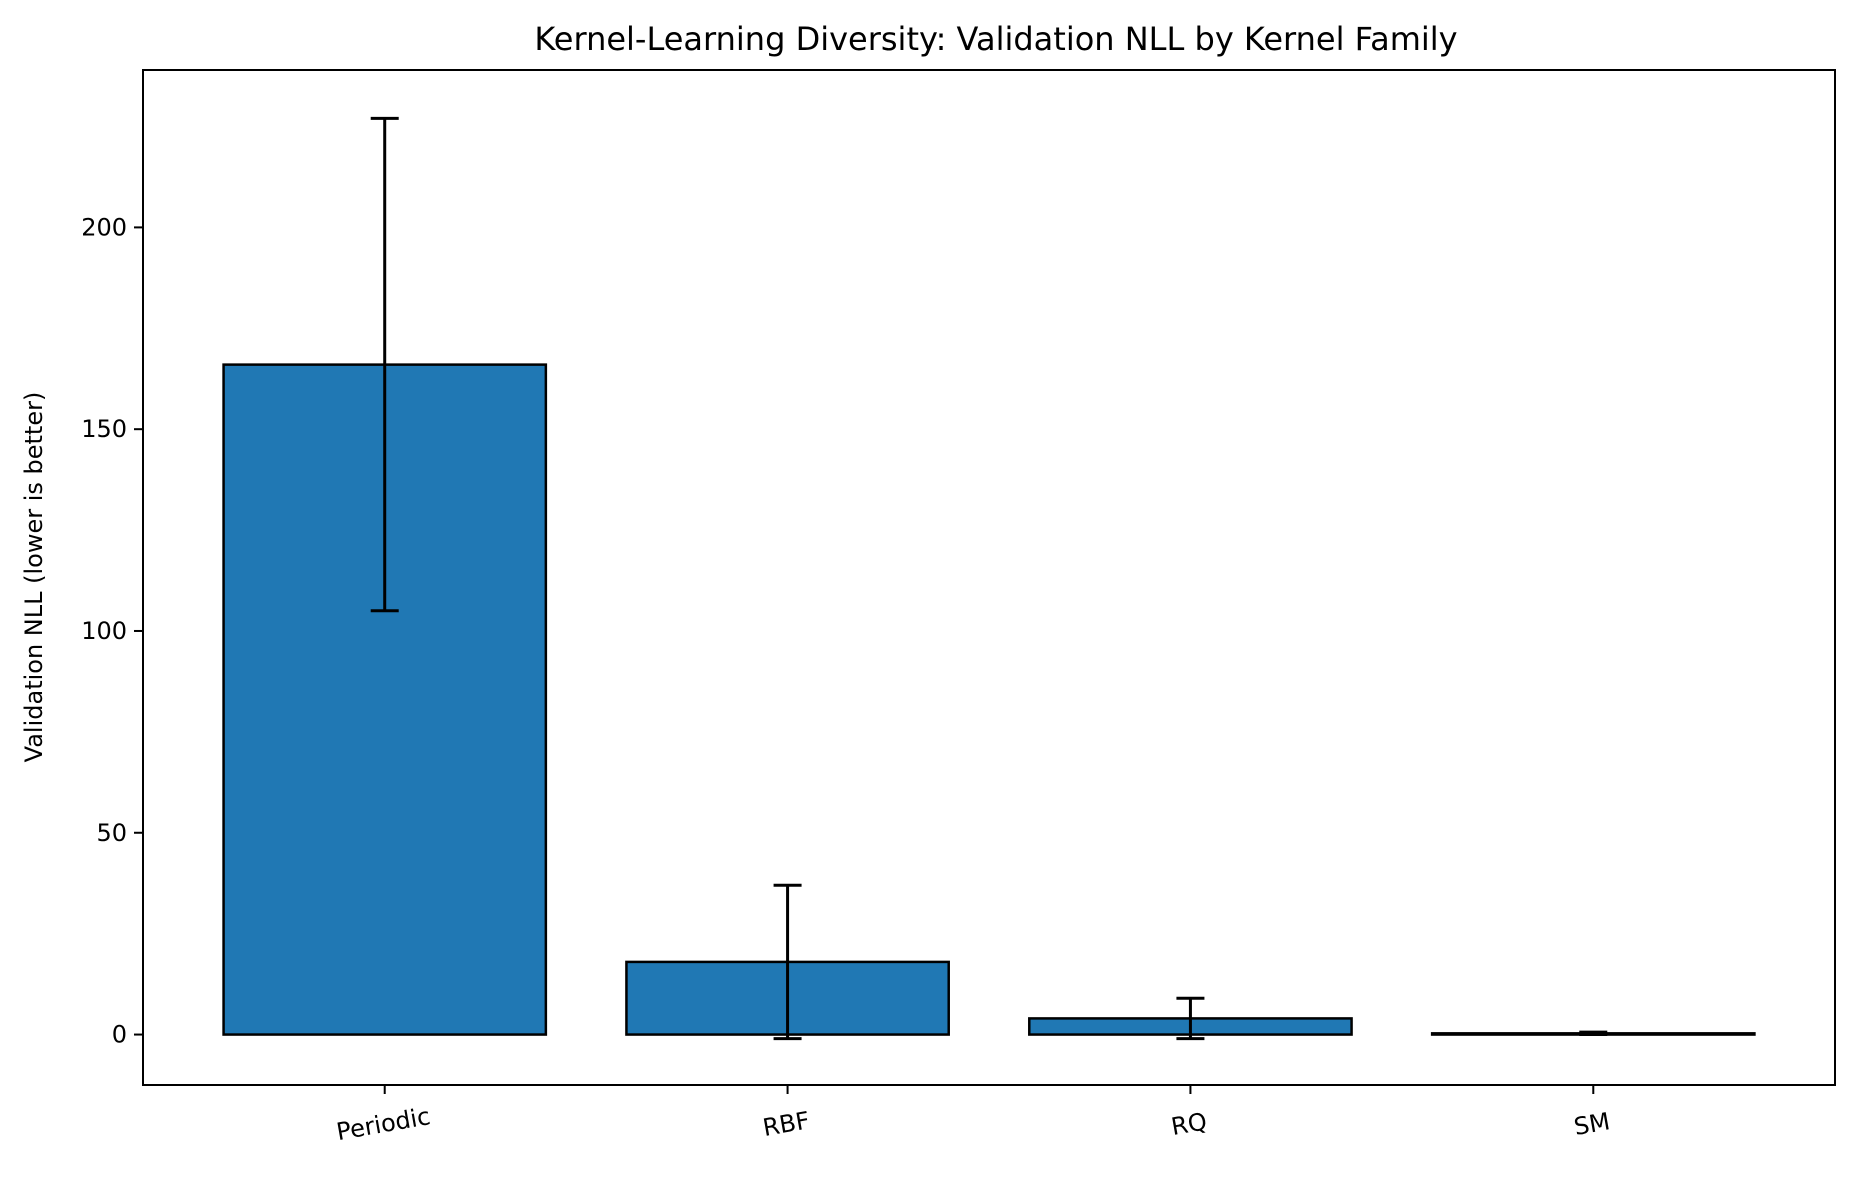 Image resolution: width=1869 pixels, height=1178 pixels. What do you see at coordinates (1190, 1018) in the screenshot?
I see `error-bar-rq` at bounding box center [1190, 1018].